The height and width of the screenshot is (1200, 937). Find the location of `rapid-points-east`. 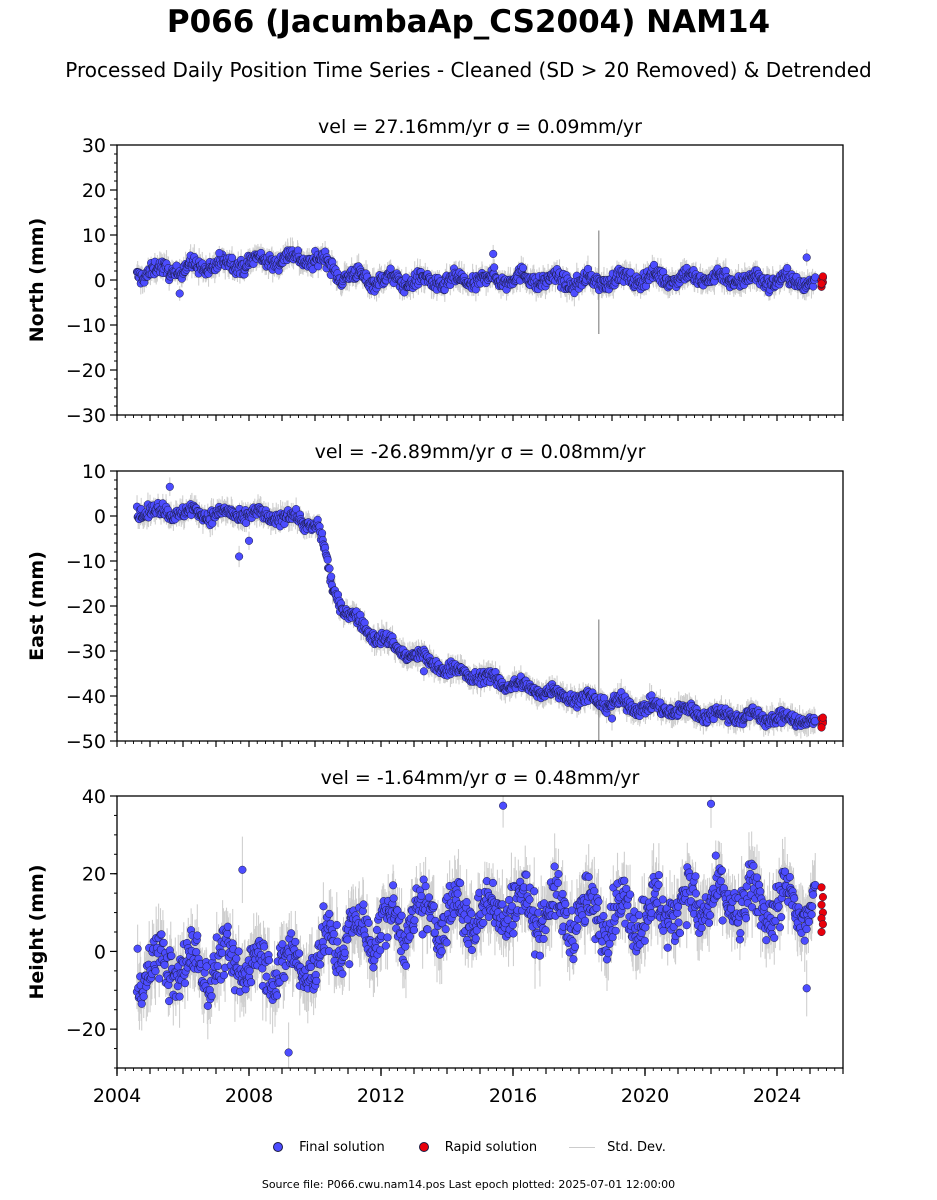

rapid-points-east is located at coordinates (822, 722).